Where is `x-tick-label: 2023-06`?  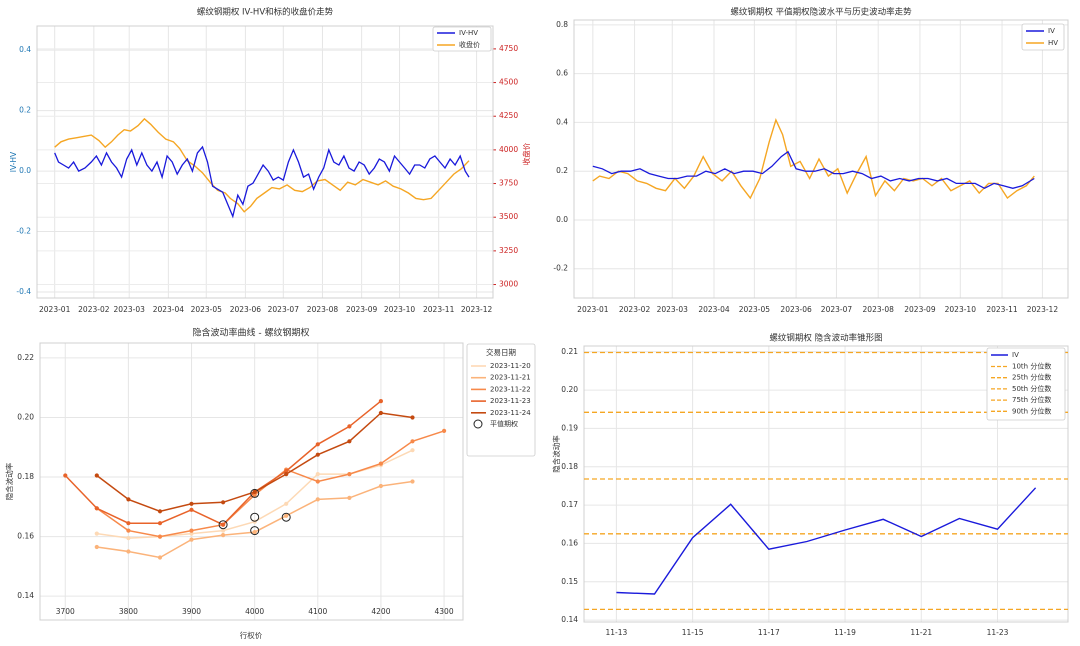
x-tick-label: 2023-06 is located at coordinates (796, 309).